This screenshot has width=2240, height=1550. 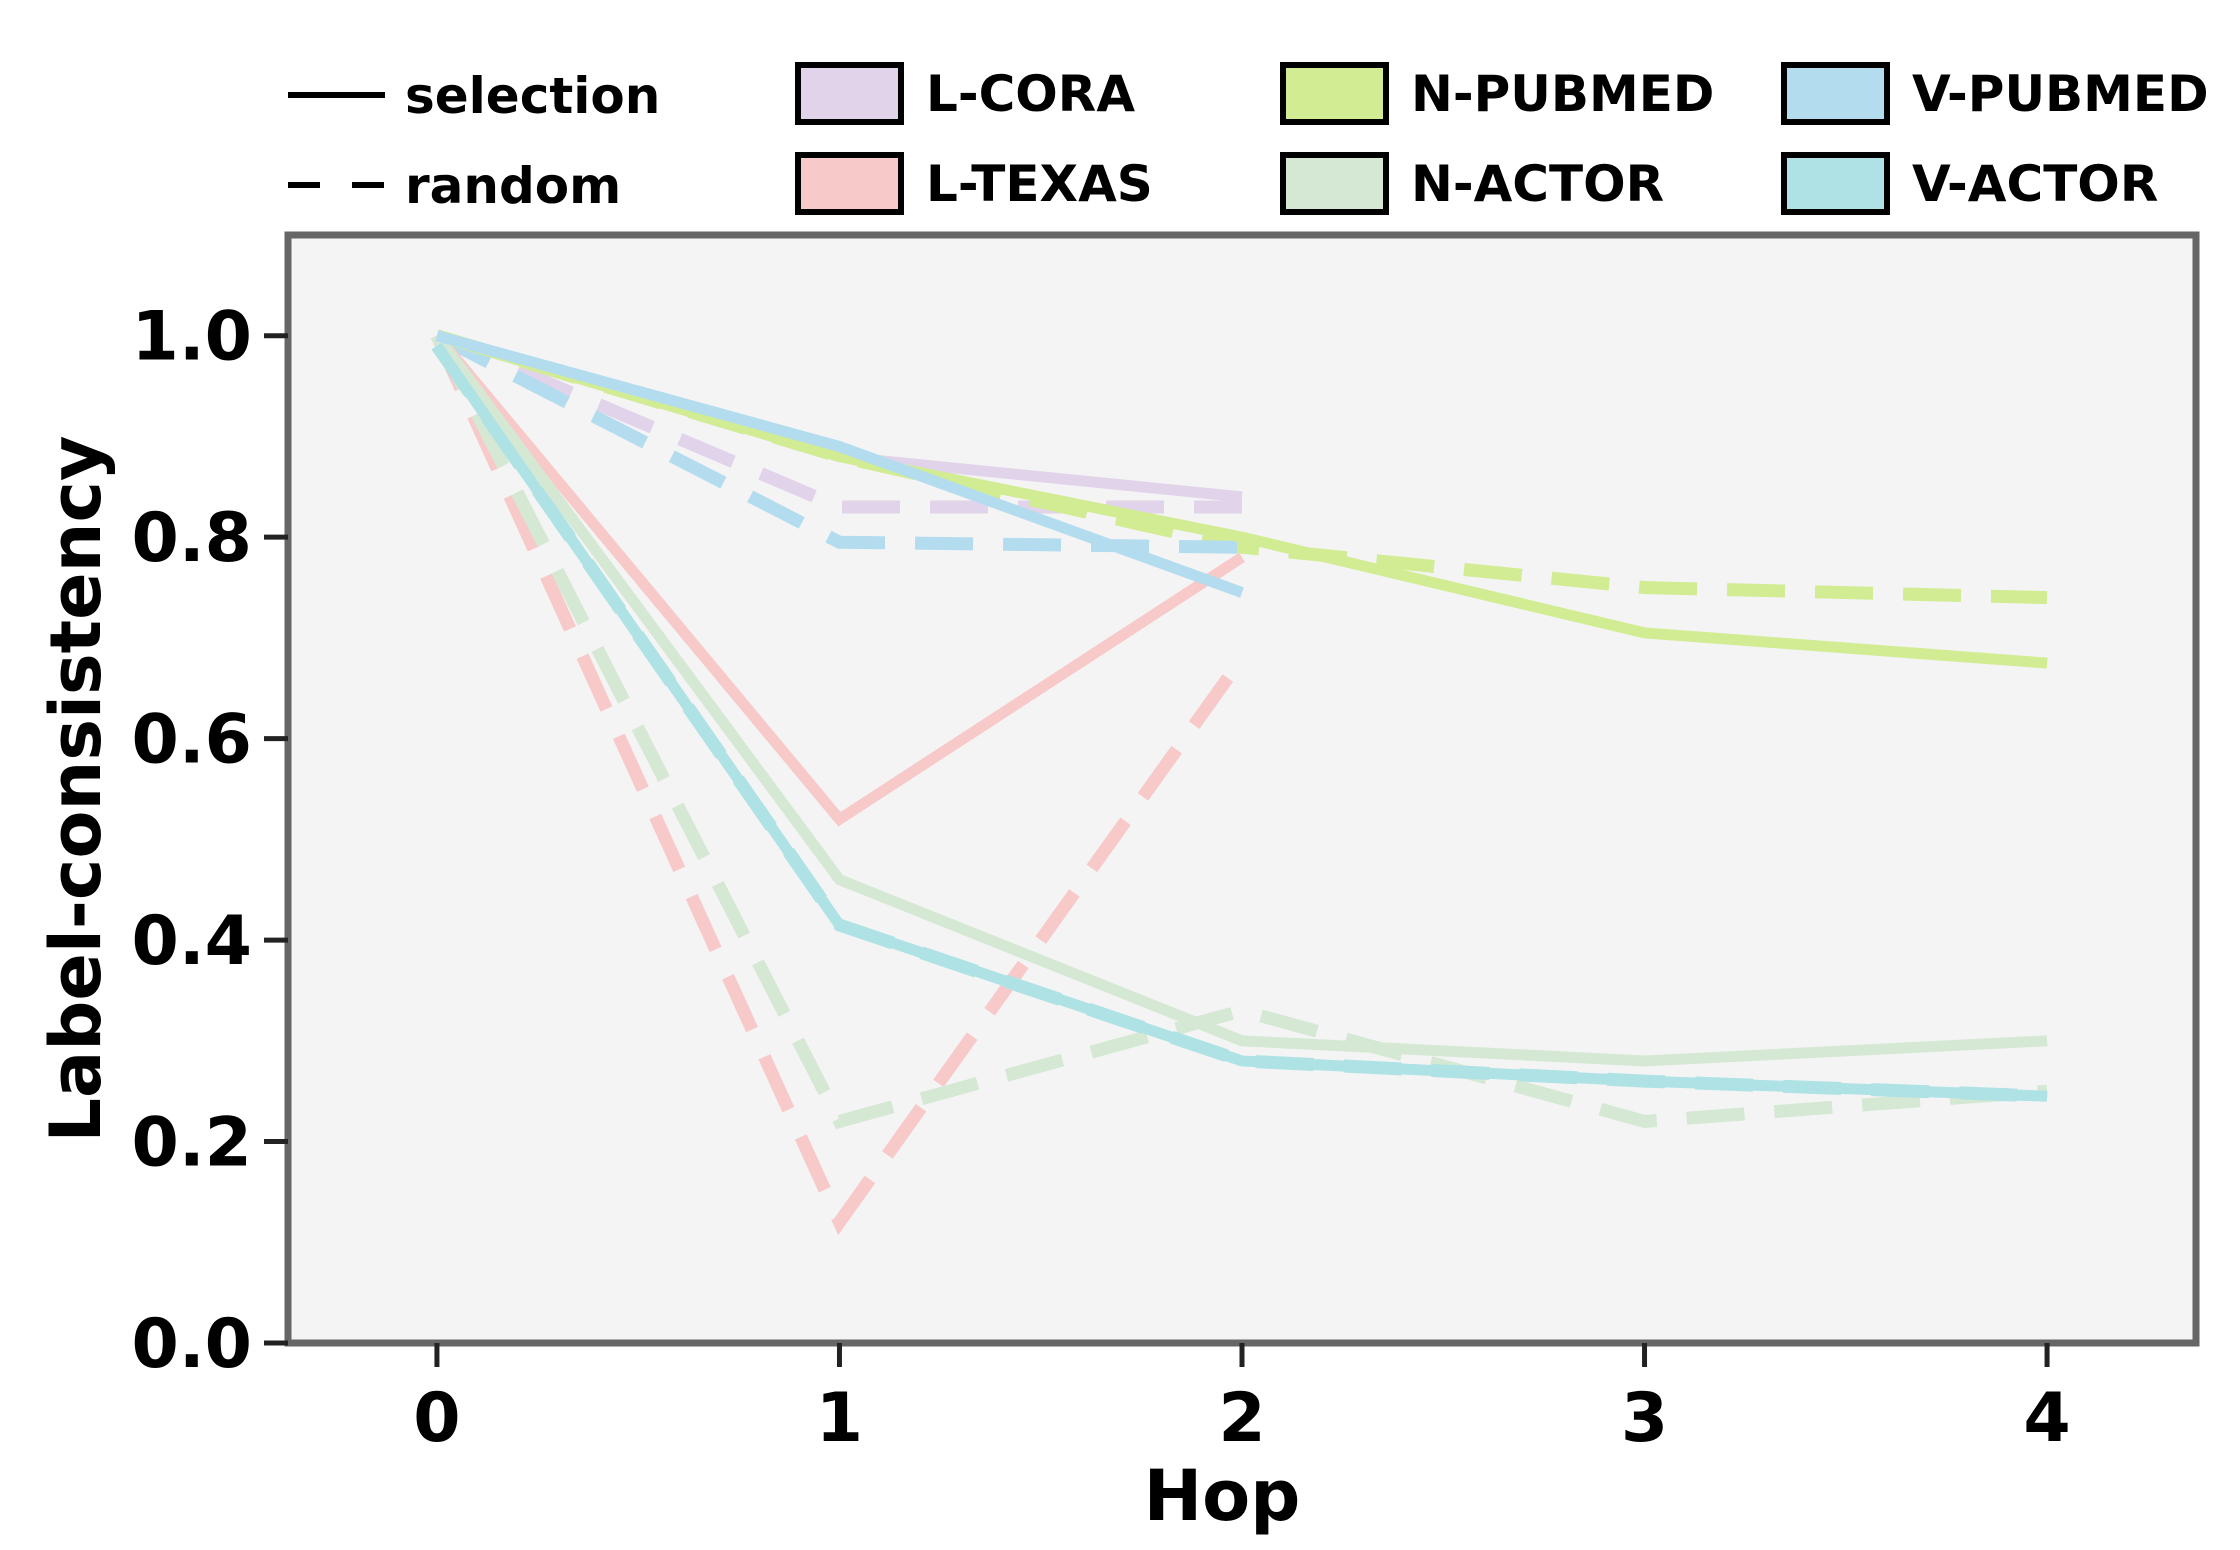 I want to click on legend-v-pubmed-swatch, so click(x=1835, y=93).